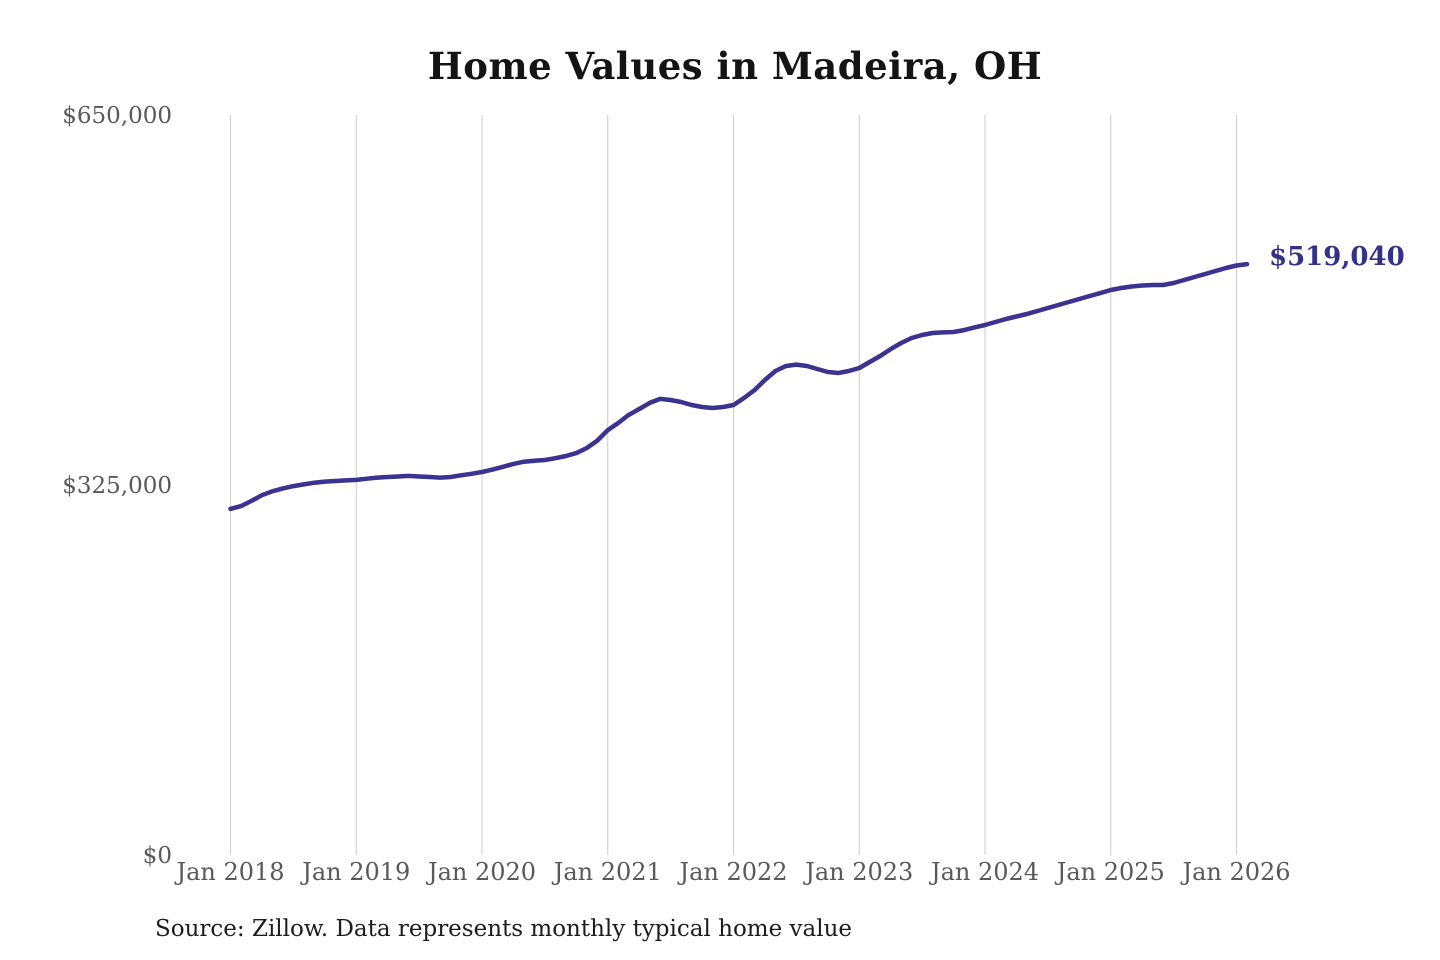  What do you see at coordinates (228, 872) in the screenshot?
I see `x-tick-label: Jan 2018` at bounding box center [228, 872].